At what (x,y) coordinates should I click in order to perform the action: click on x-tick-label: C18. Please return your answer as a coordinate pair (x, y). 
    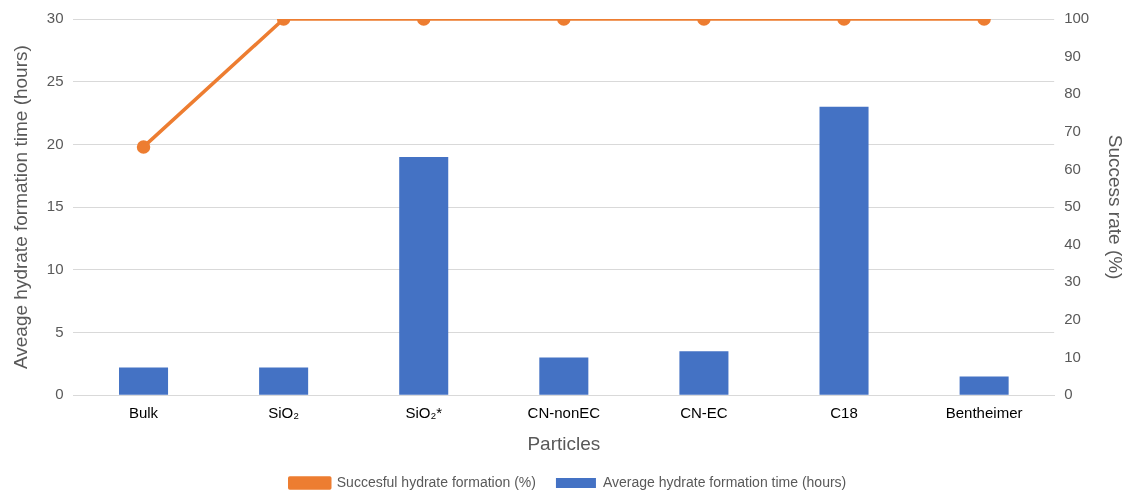
    Looking at the image, I should click on (844, 413).